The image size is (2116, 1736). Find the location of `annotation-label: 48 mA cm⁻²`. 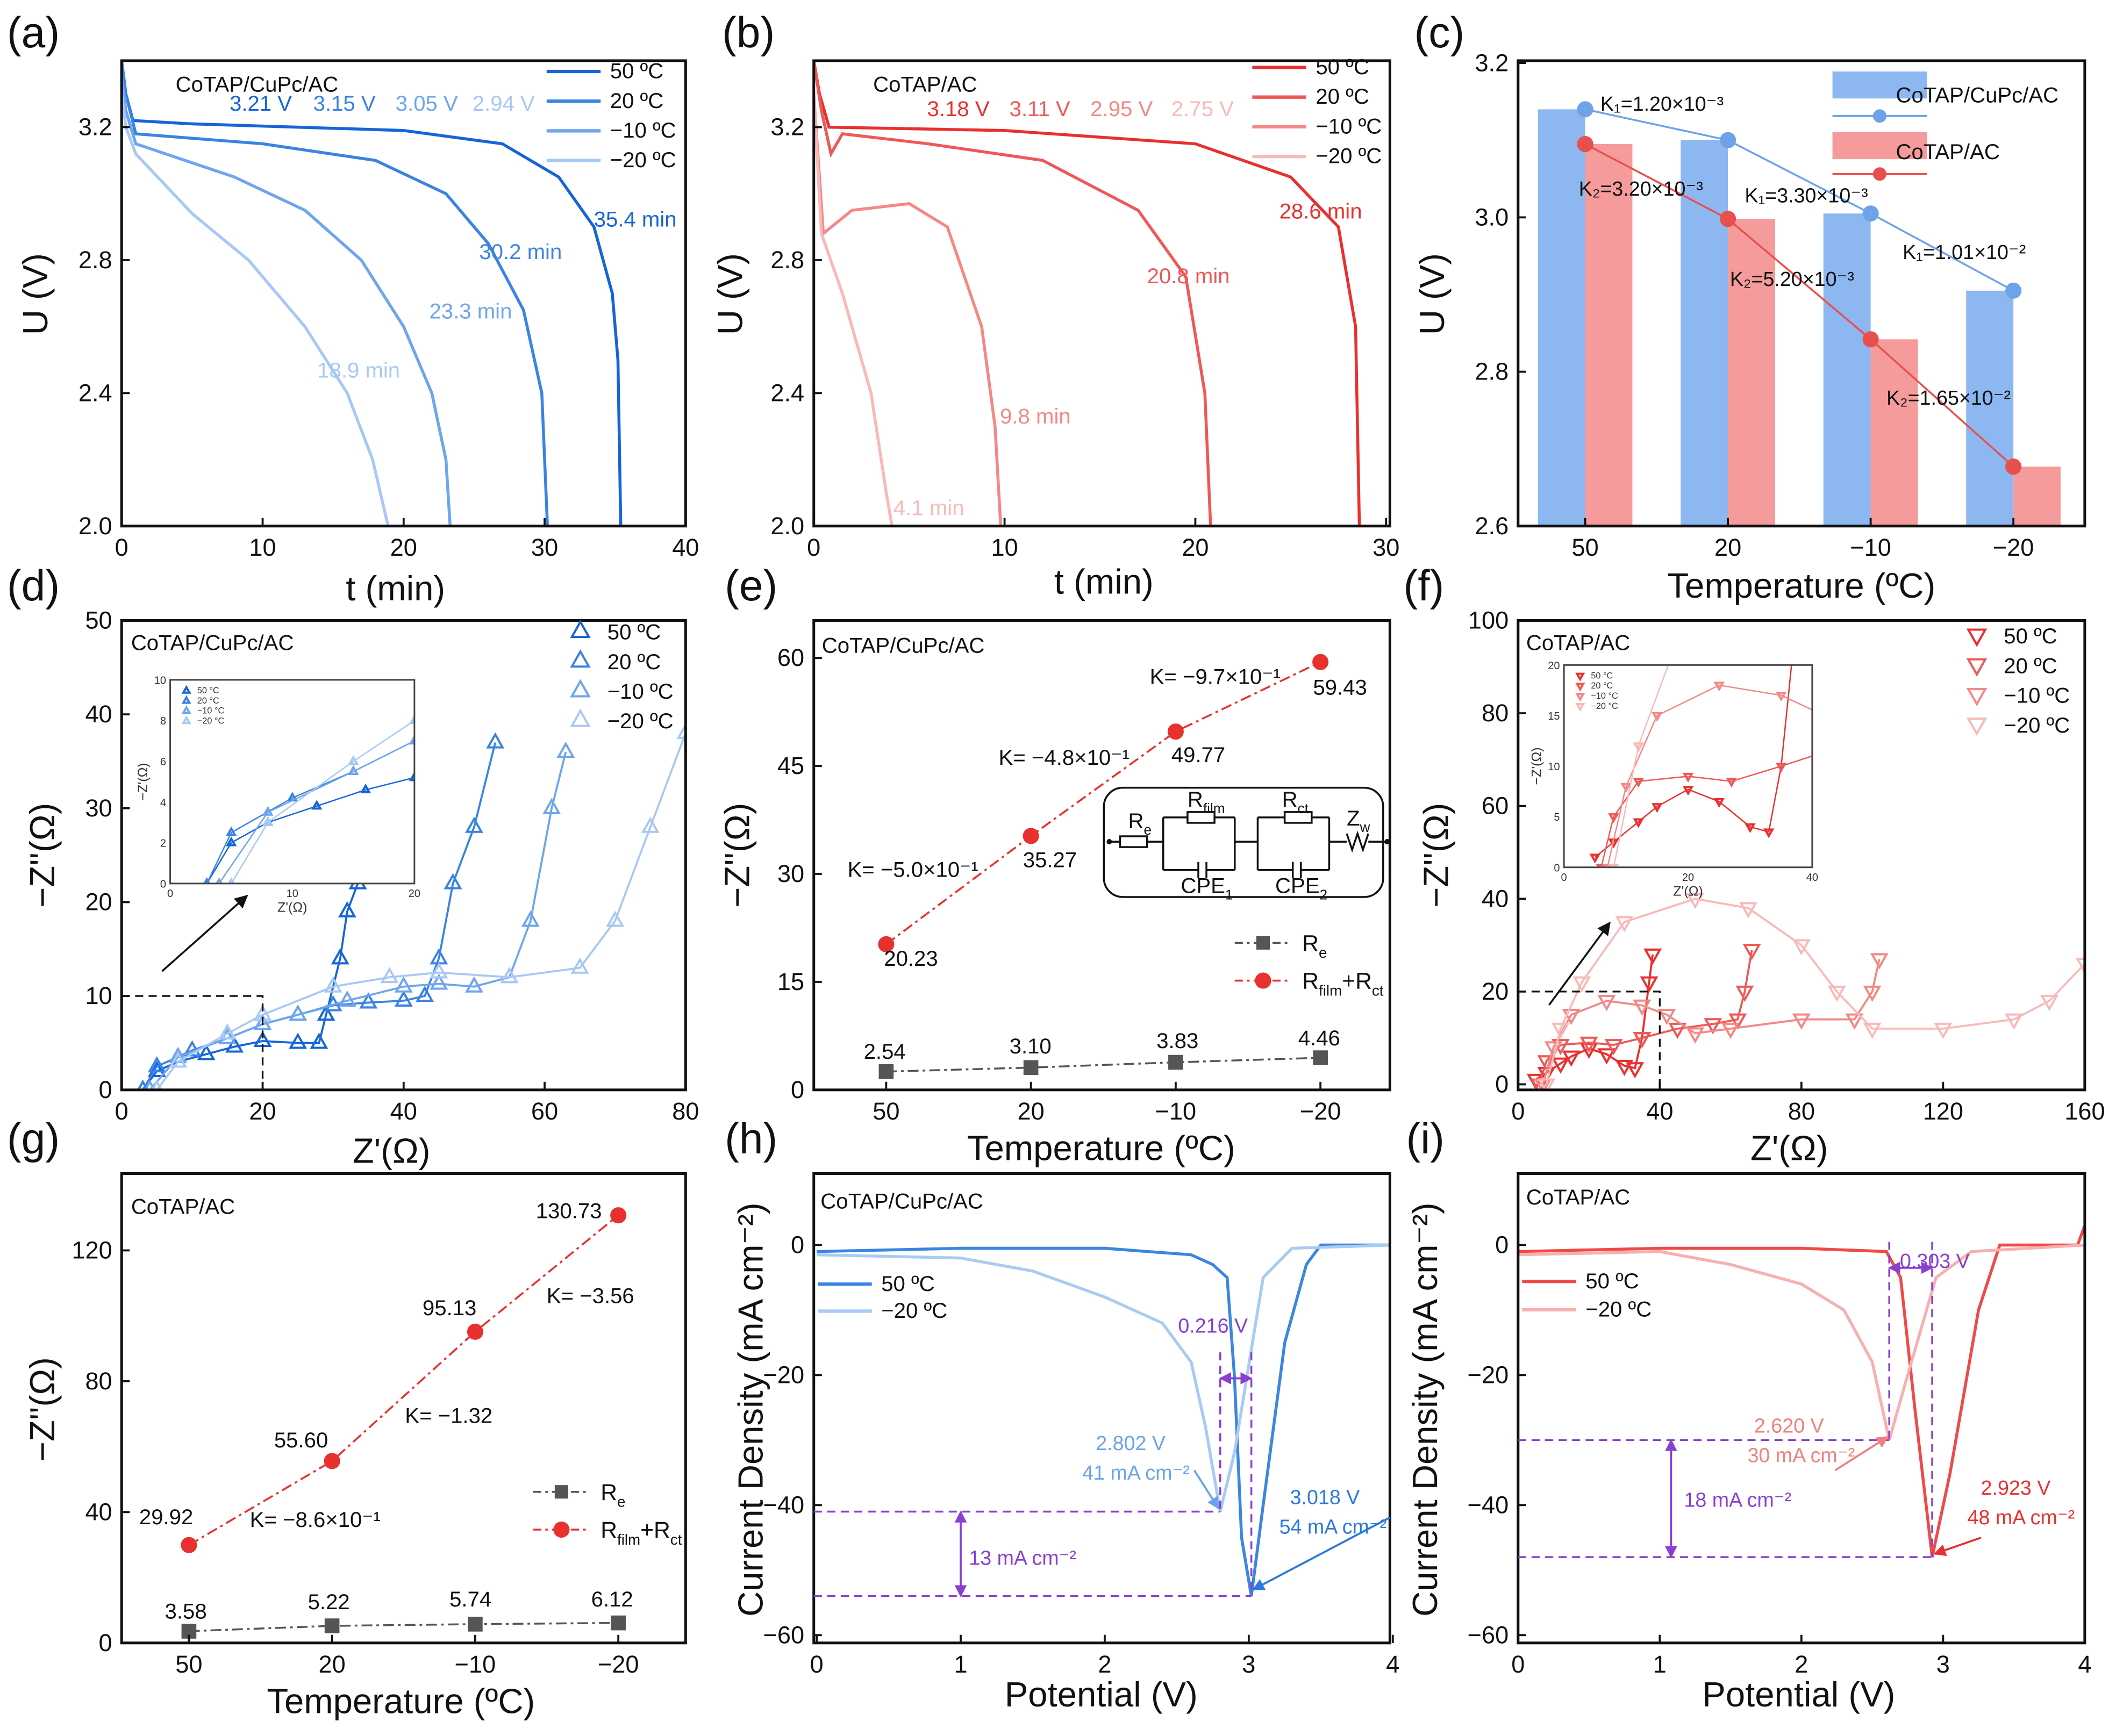

annotation-label: 48 mA cm⁻² is located at coordinates (2021, 1517).